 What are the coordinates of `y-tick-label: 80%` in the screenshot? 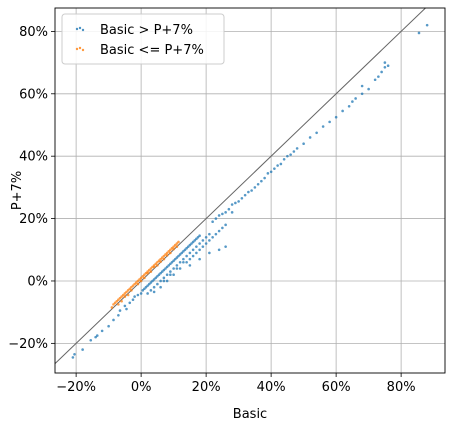 It's located at (33, 32).